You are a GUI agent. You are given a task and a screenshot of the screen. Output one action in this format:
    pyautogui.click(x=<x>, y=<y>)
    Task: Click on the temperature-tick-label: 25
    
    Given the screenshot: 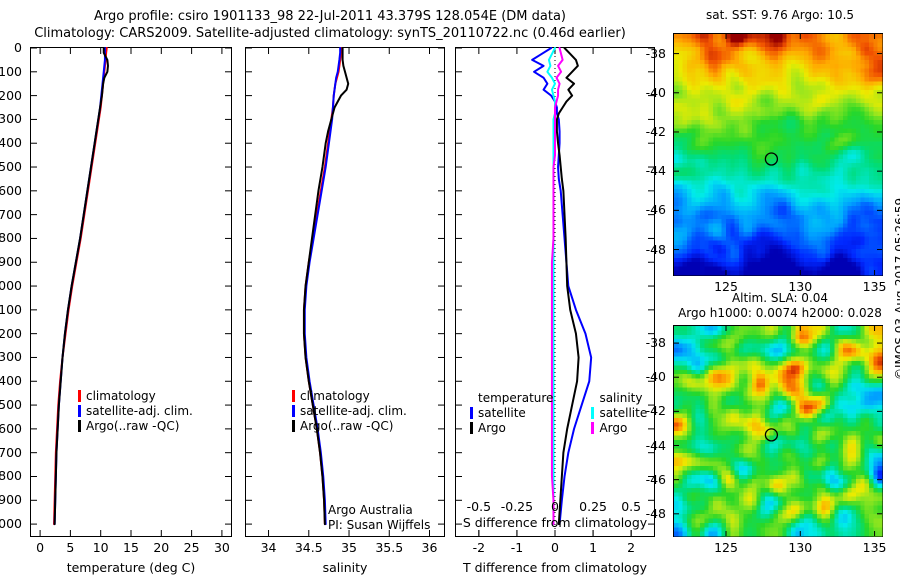 What is the action you would take?
    pyautogui.click(x=191, y=547)
    